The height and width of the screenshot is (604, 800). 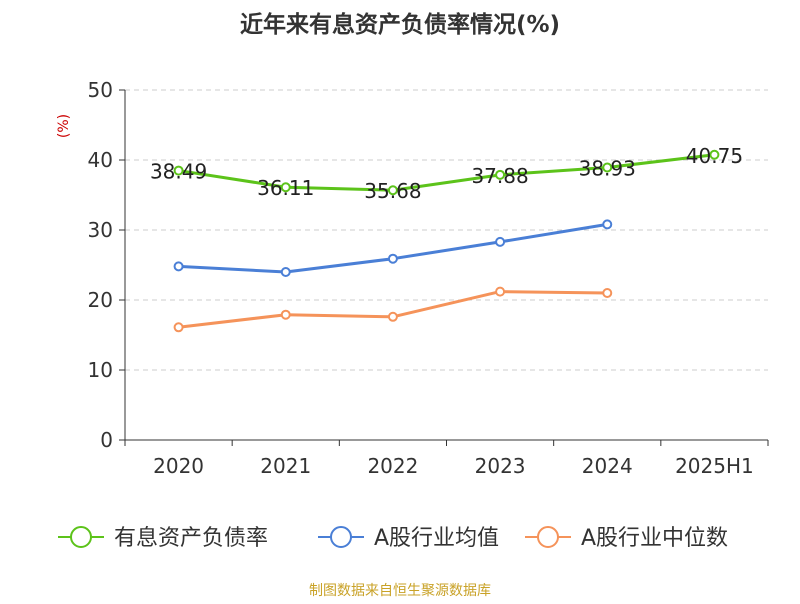 I want to click on data-label: 36.11, so click(x=285, y=188).